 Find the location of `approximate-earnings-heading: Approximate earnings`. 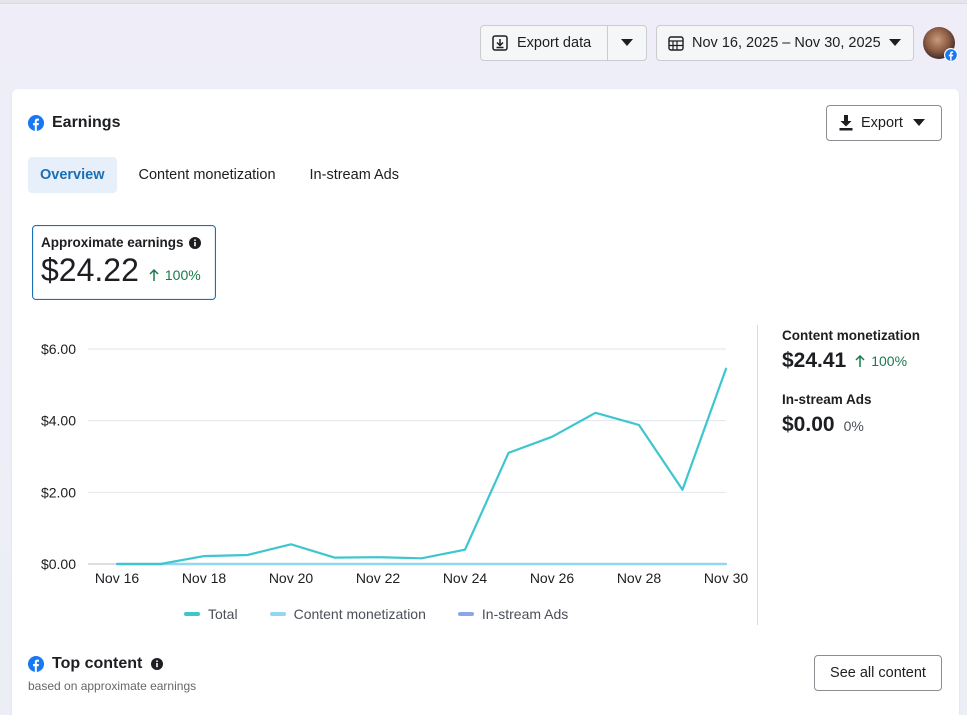

approximate-earnings-heading: Approximate earnings is located at coordinates (128, 242).